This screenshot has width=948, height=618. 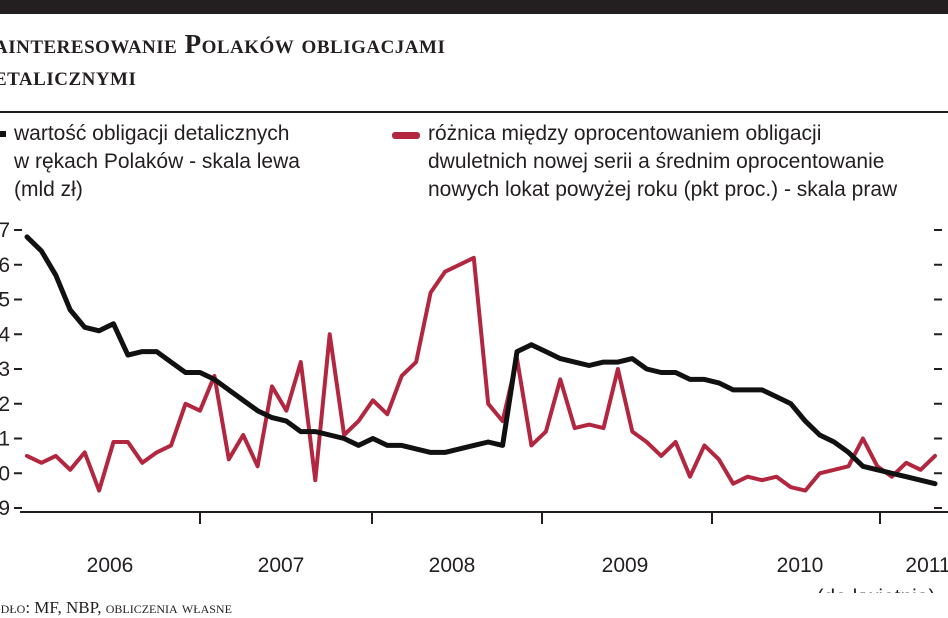 What do you see at coordinates (474, 112) in the screenshot?
I see `title-rule` at bounding box center [474, 112].